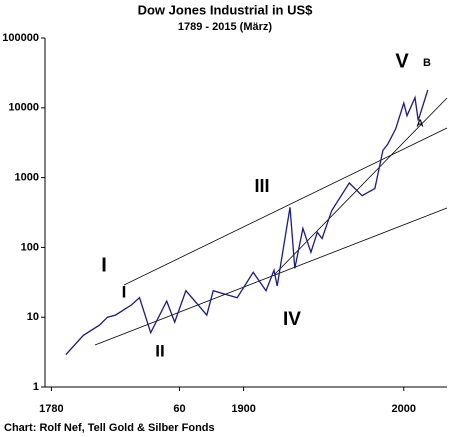 The width and height of the screenshot is (450, 437). Describe the element at coordinates (292, 319) in the screenshot. I see `annotation: IV` at that location.